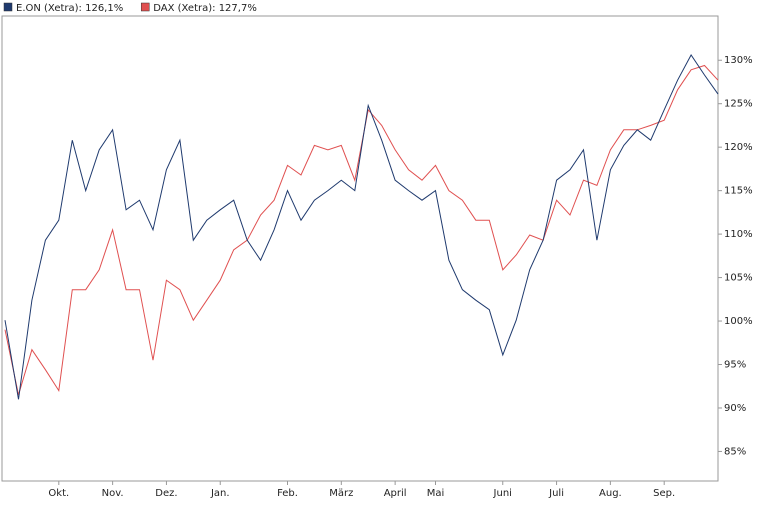 The height and width of the screenshot is (517, 760). Describe the element at coordinates (341, 493) in the screenshot. I see `x-tick-label: März` at that location.